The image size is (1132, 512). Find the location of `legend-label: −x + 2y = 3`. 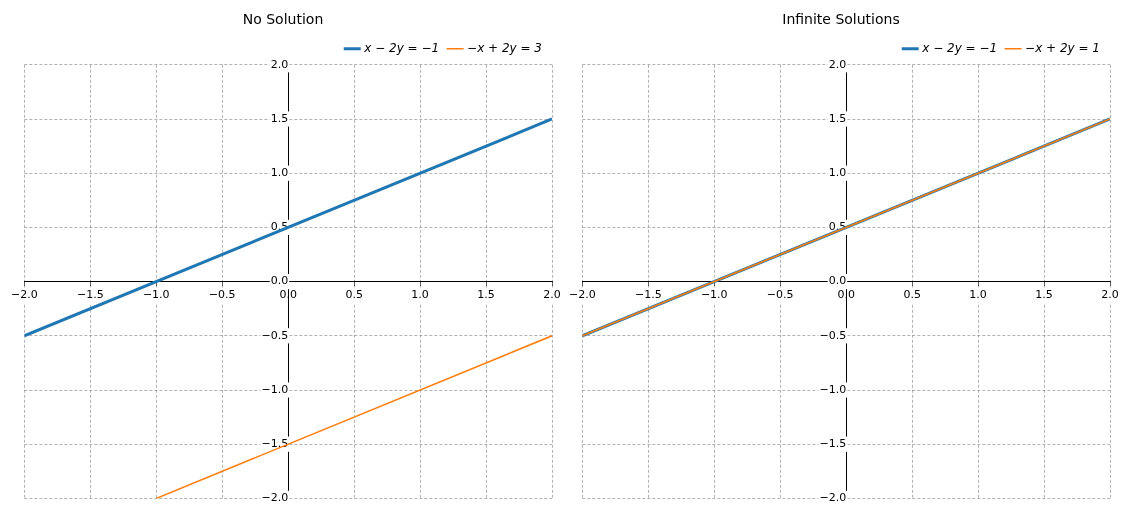

legend-label: −x + 2y = 3 is located at coordinates (505, 47).